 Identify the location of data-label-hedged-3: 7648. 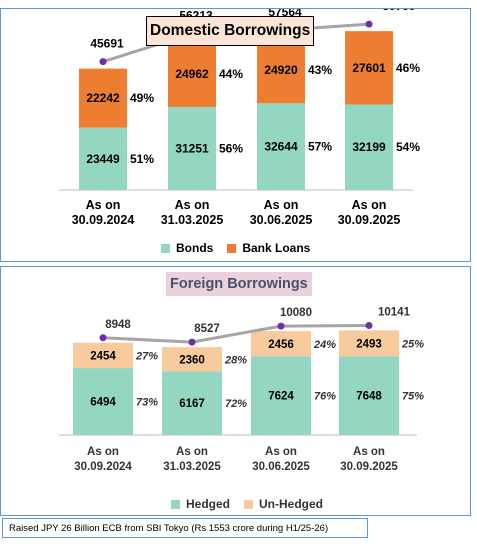
(369, 397).